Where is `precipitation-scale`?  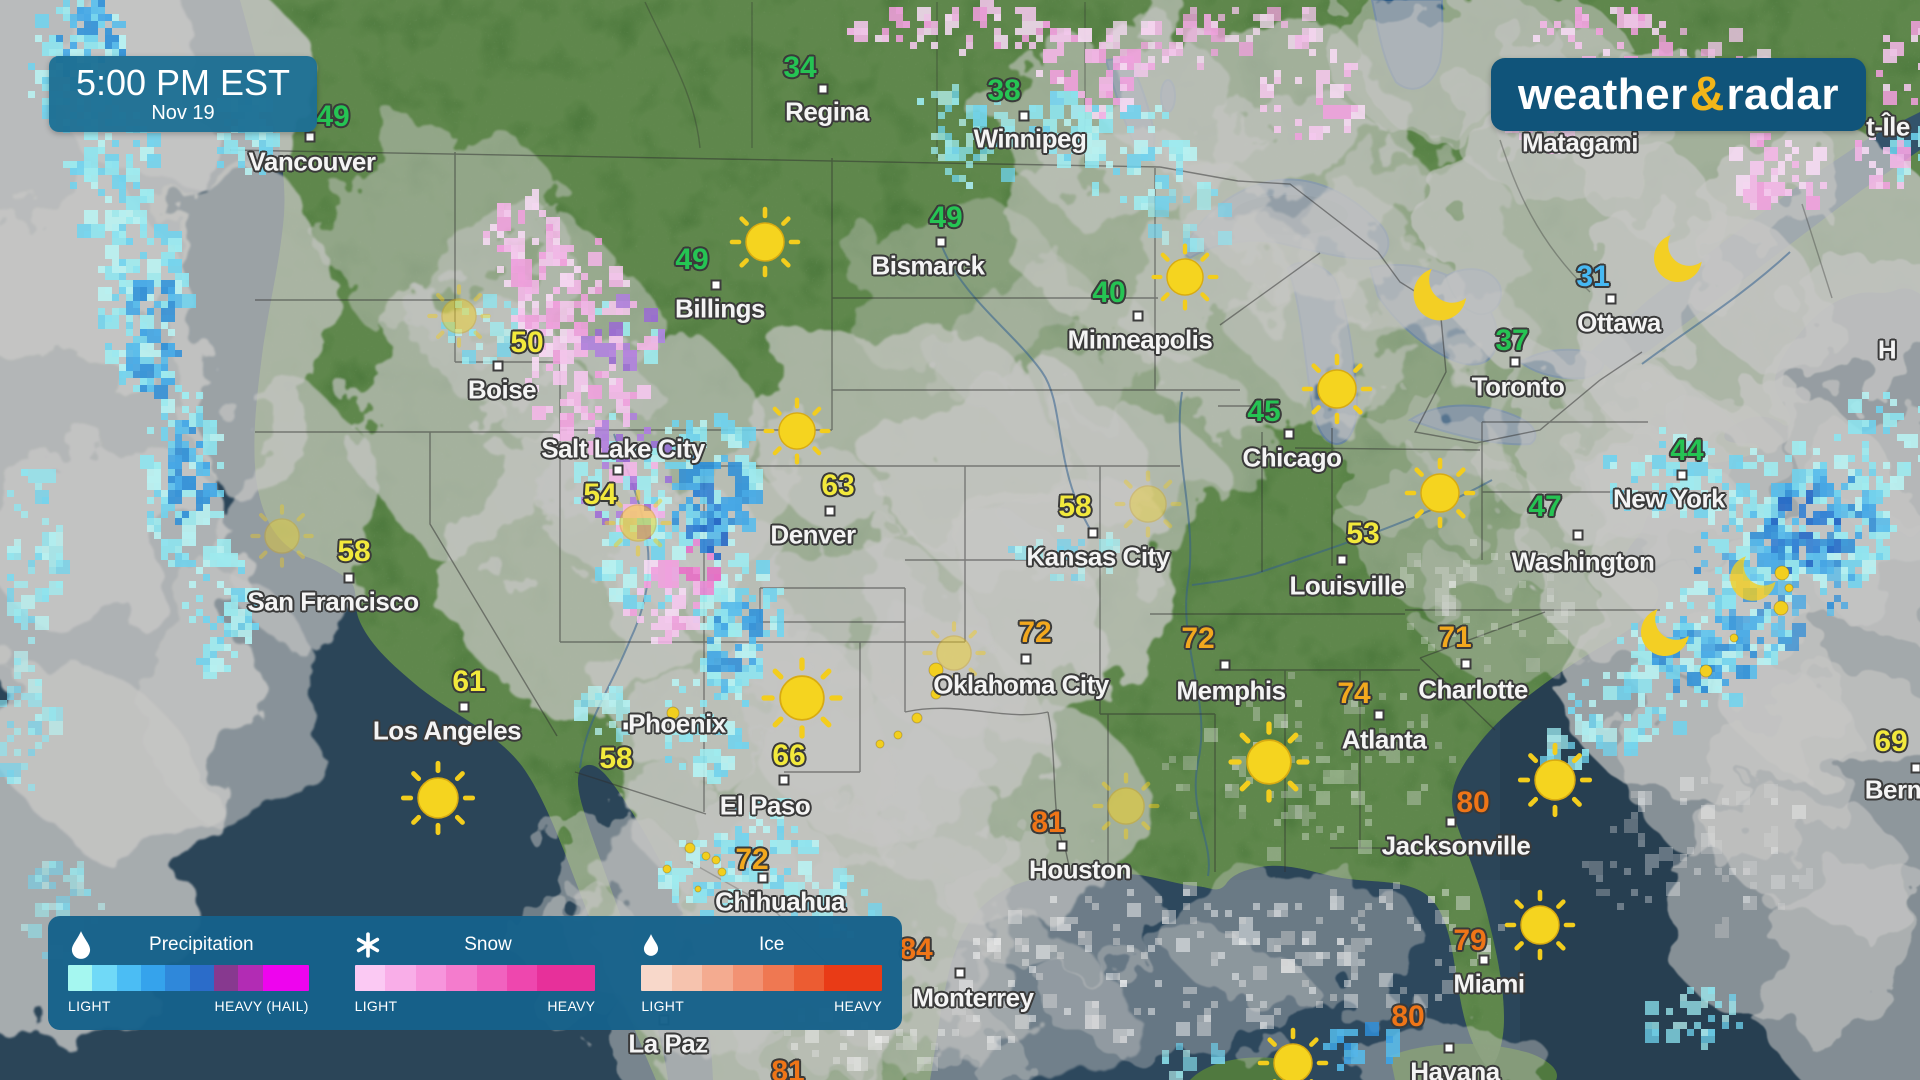
precipitation-scale is located at coordinates (188, 978).